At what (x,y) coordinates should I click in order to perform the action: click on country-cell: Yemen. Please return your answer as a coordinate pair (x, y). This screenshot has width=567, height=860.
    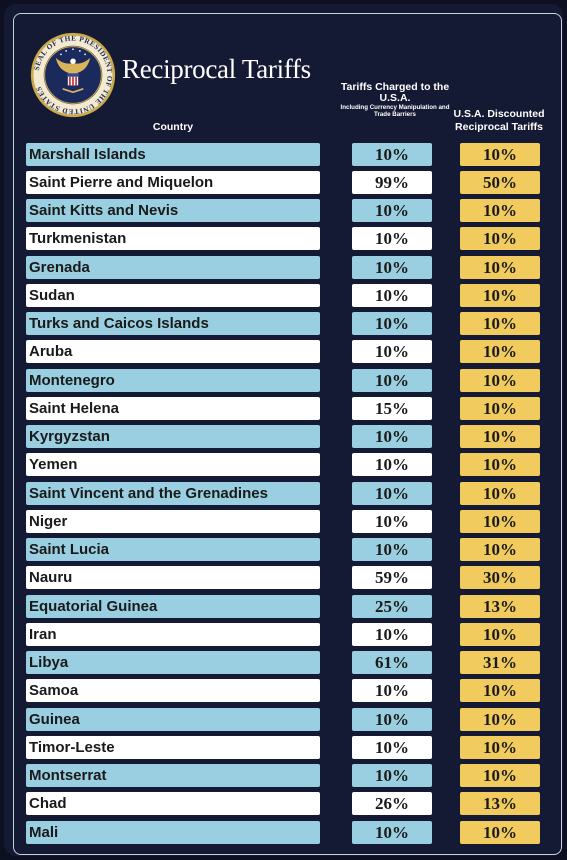
    Looking at the image, I should click on (173, 465).